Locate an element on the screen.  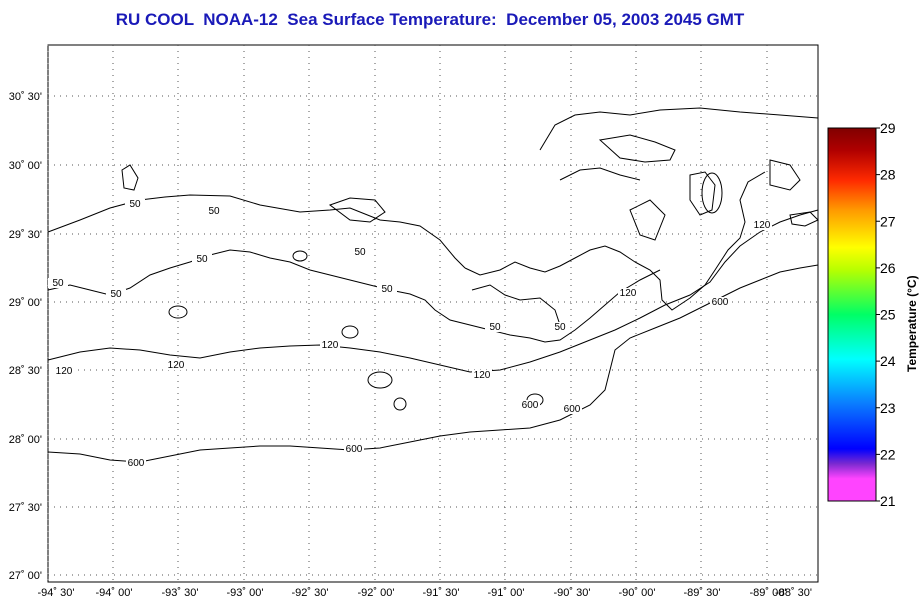
lat-label: 28˚ 00' is located at coordinates (25, 440).